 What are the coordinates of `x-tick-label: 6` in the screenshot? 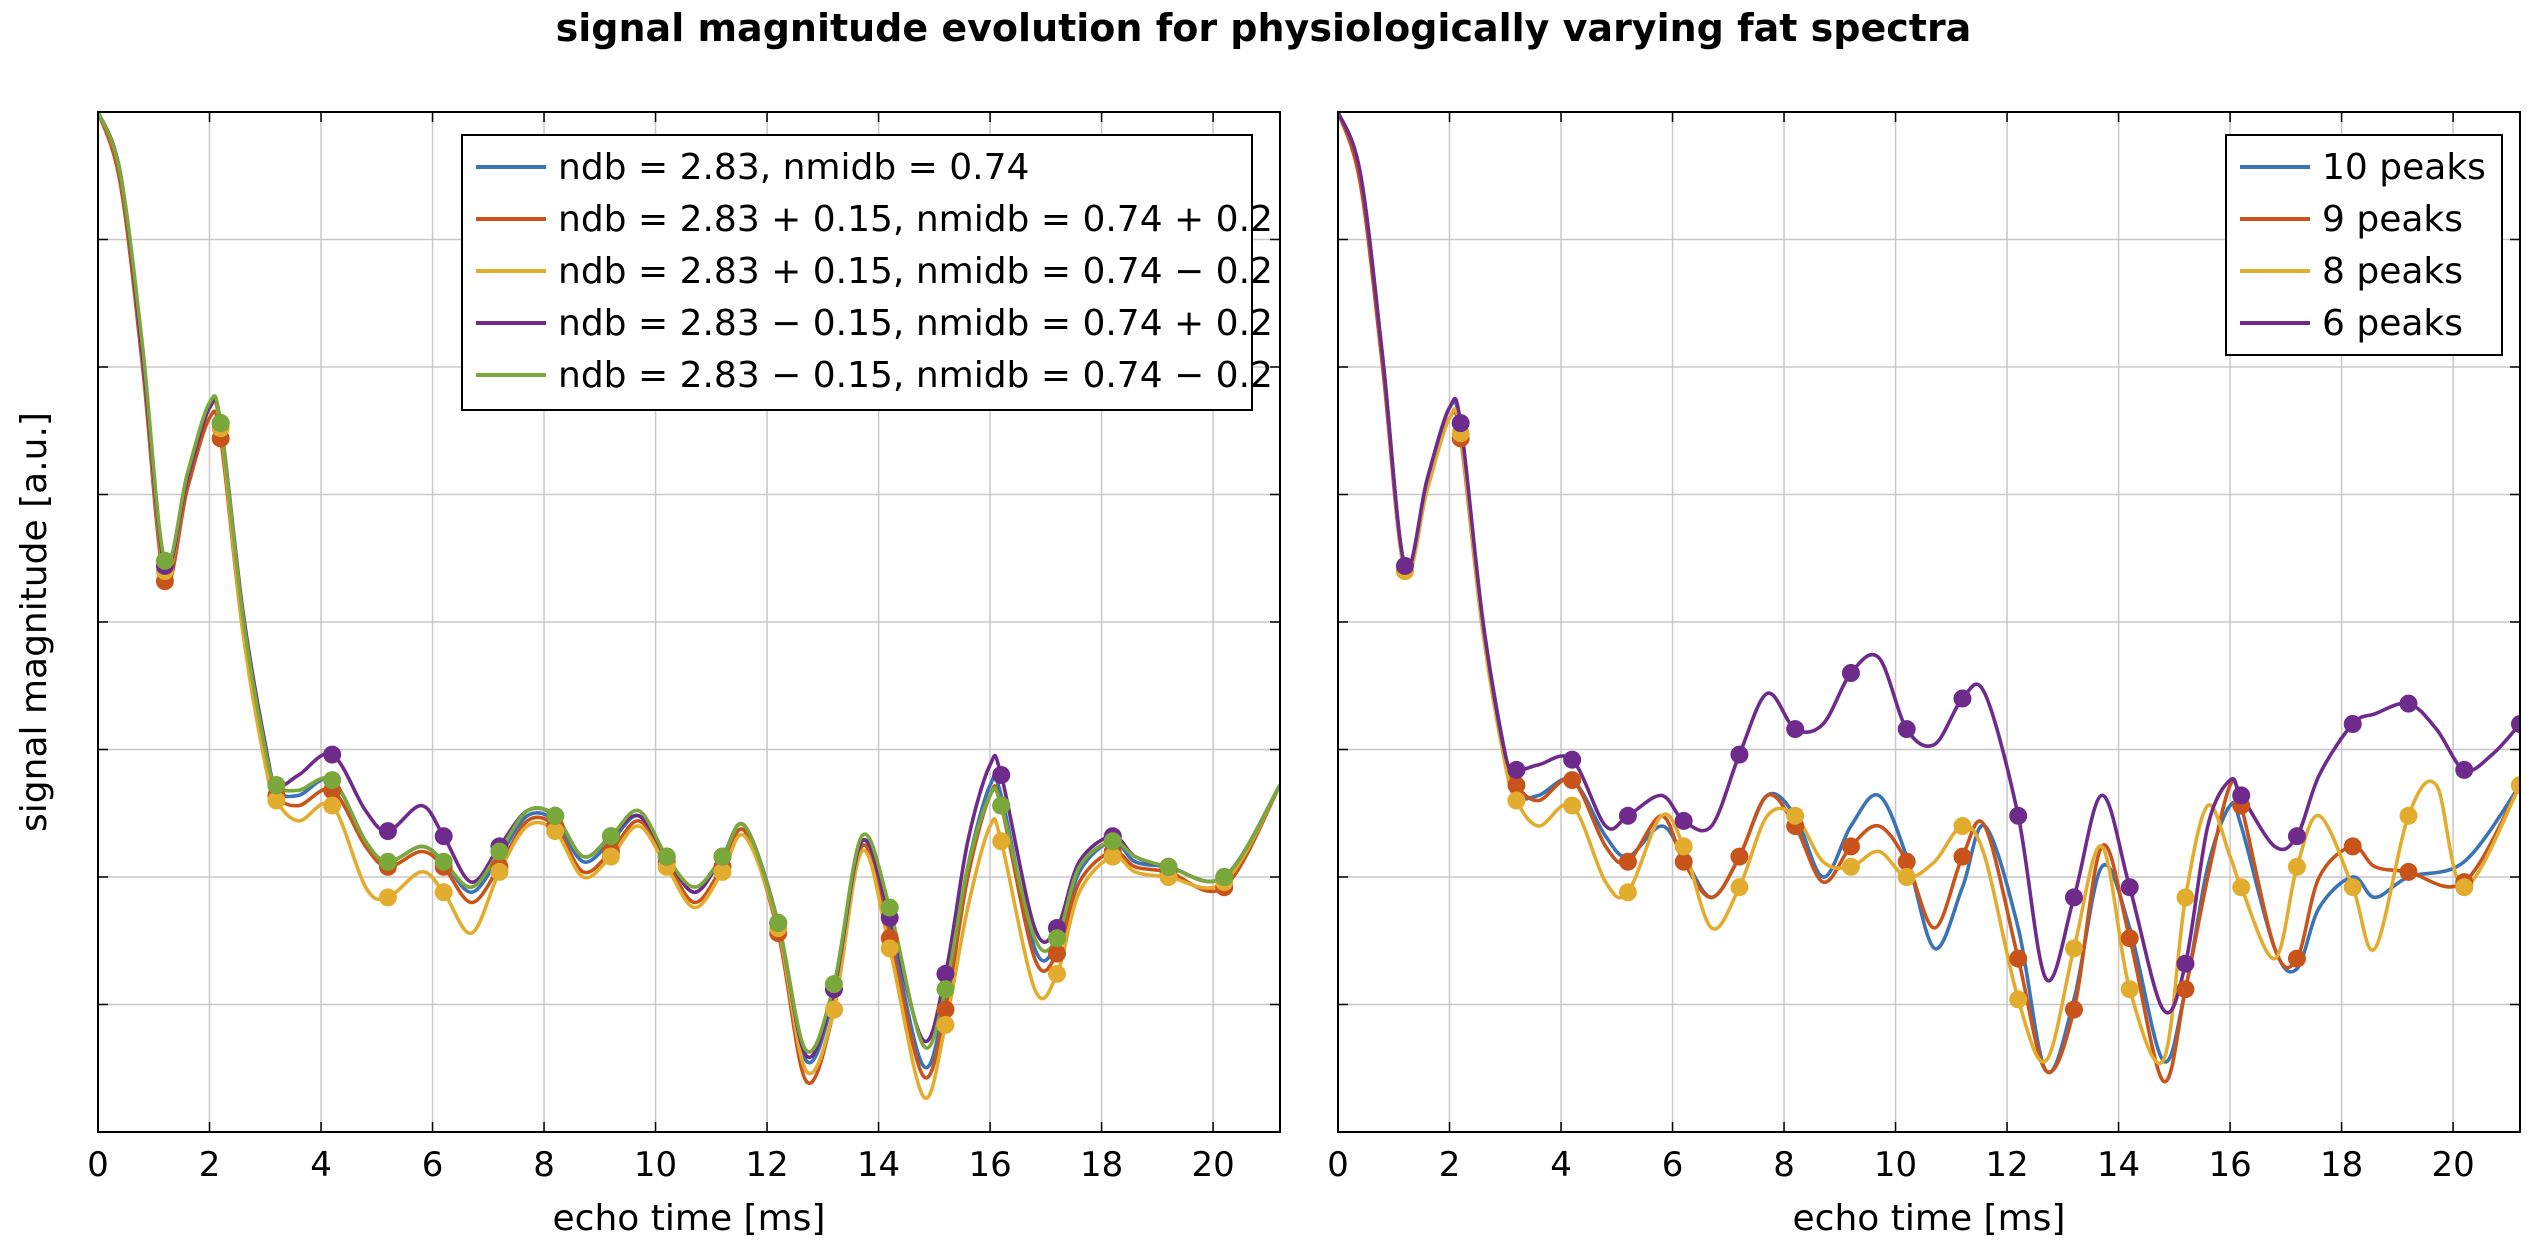 It's located at (1673, 1165).